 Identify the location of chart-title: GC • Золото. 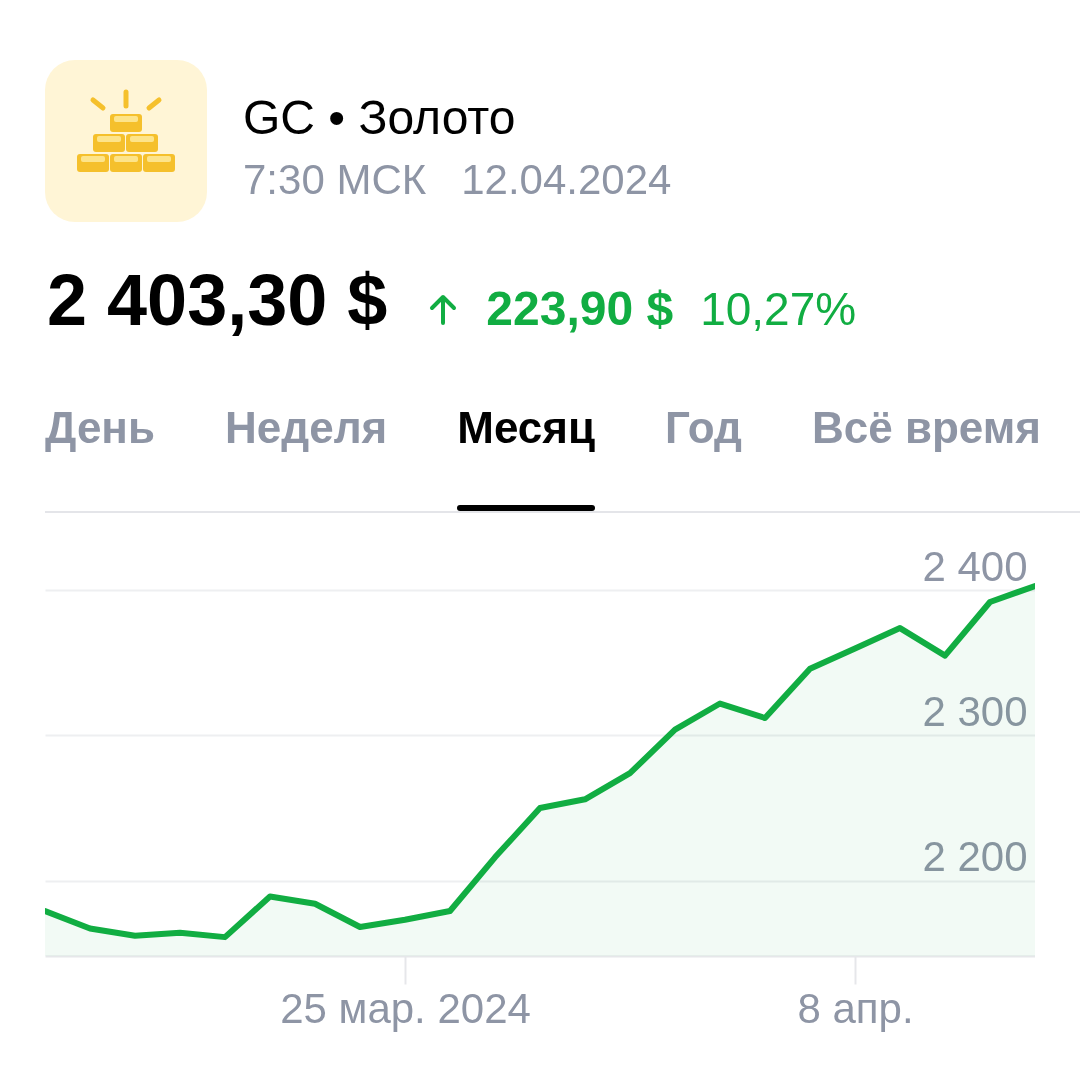
(379, 117).